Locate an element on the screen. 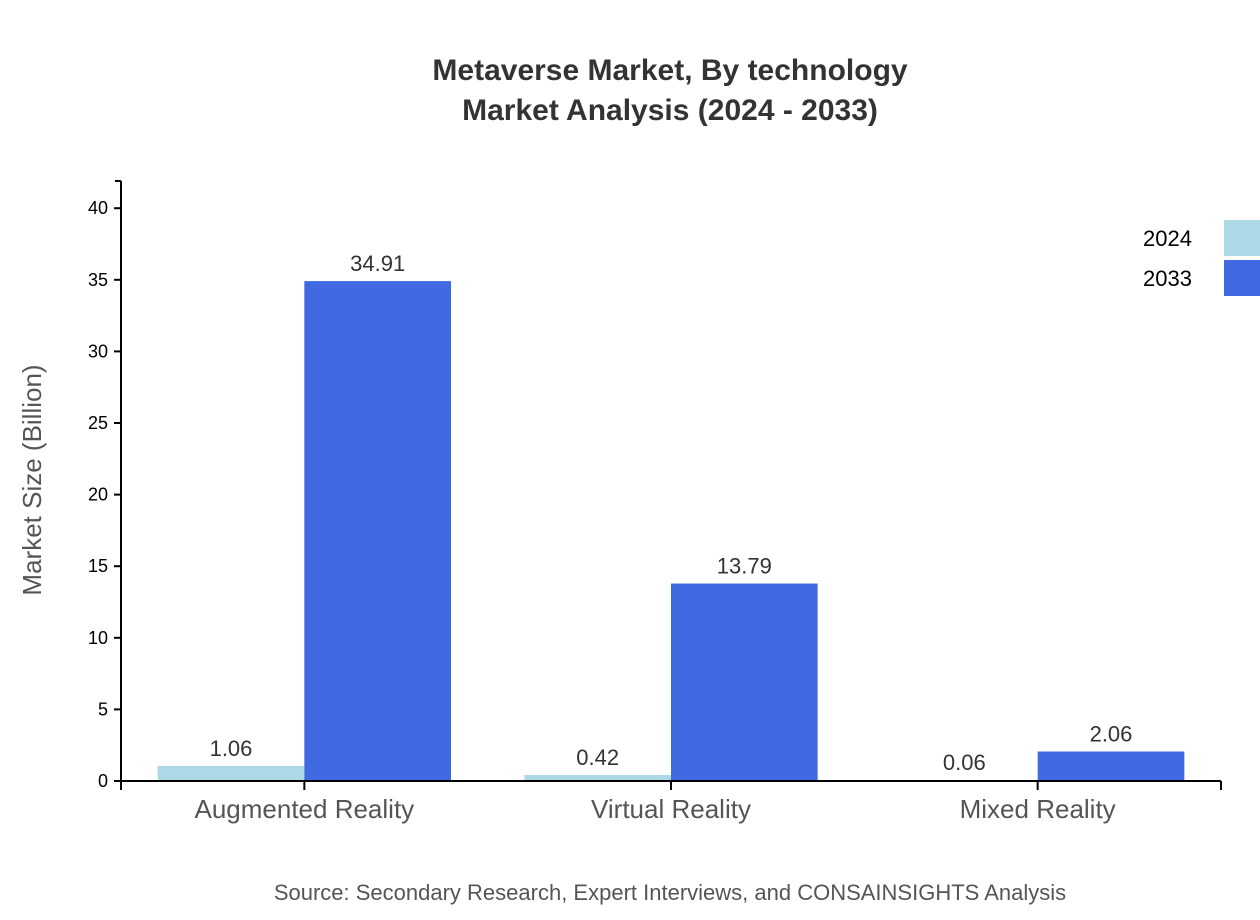 Image resolution: width=1260 pixels, height=920 pixels. y-tick-label: 5 is located at coordinates (103, 709).